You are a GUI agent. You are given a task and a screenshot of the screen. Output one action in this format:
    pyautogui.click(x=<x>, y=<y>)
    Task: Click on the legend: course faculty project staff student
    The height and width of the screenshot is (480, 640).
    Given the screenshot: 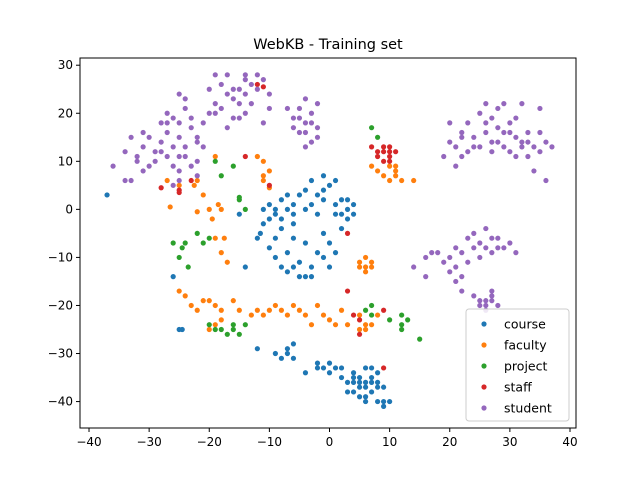 What is the action you would take?
    pyautogui.click(x=517, y=365)
    